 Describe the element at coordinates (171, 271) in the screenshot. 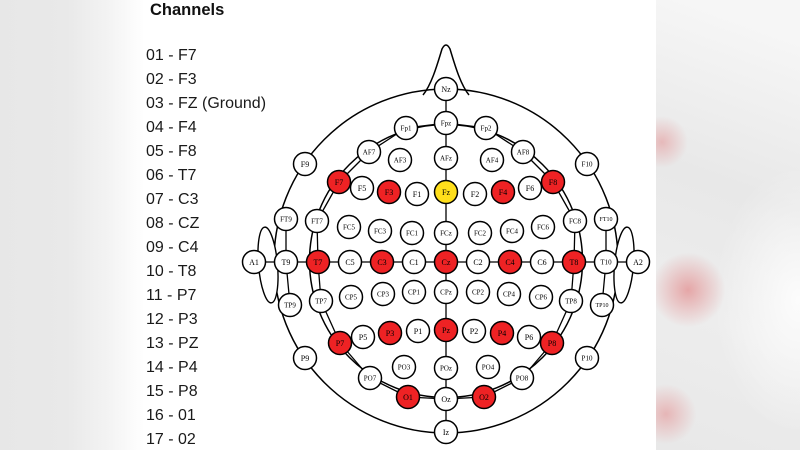

I see `channel-list-item: 10 - T8` at that location.